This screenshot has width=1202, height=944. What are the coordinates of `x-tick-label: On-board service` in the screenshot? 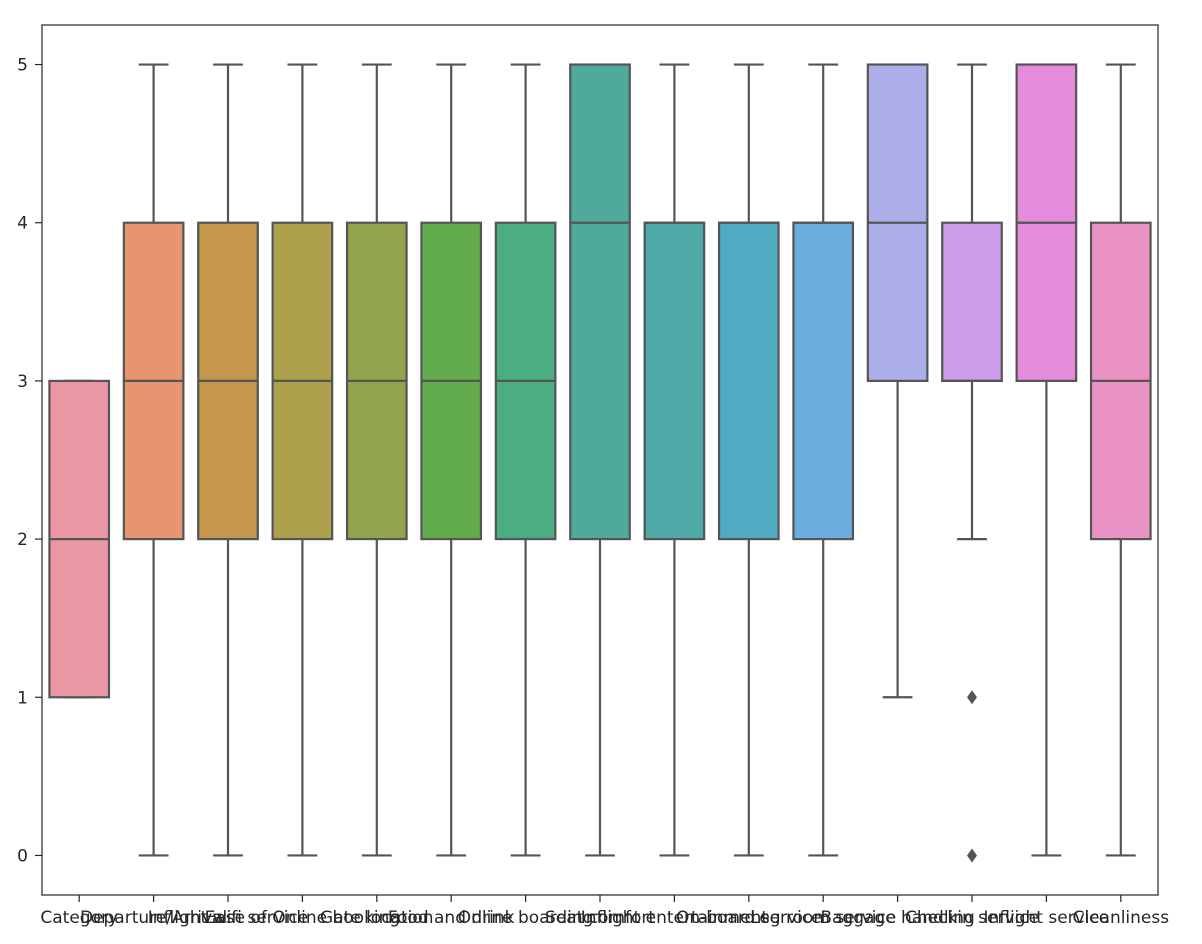 It's located at (749, 918).